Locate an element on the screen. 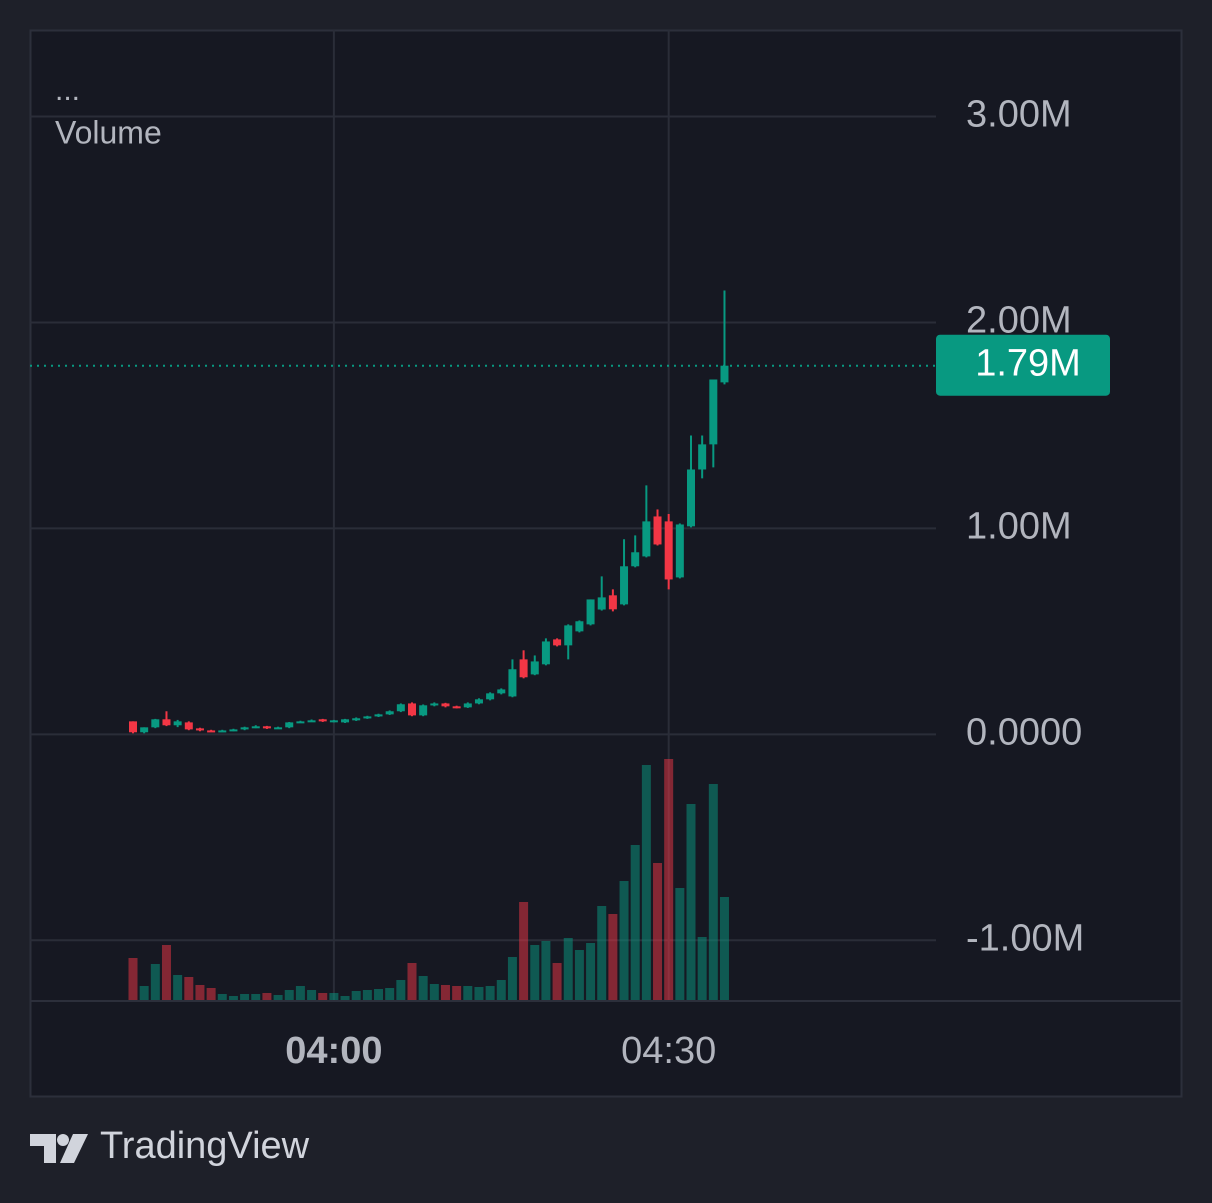  last-value-tag is located at coordinates (1023, 365).